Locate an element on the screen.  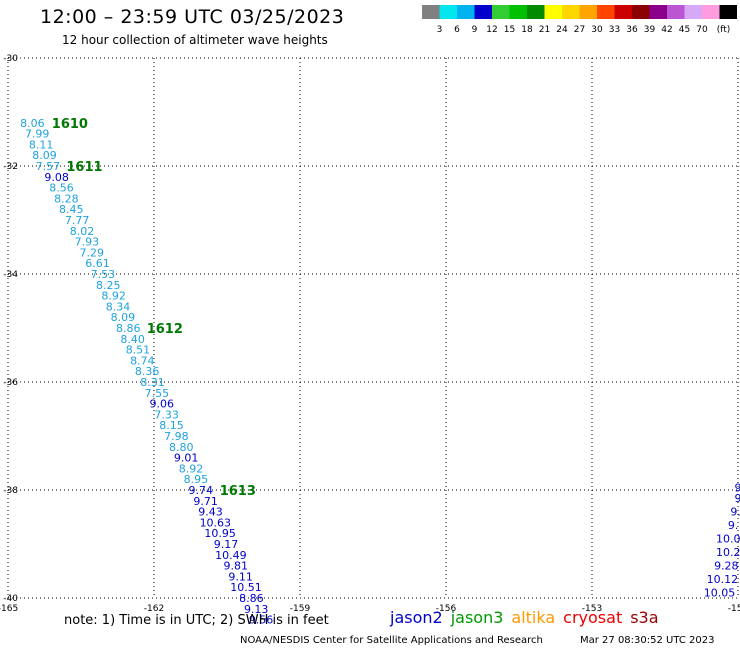
swh-value: 7.55 is located at coordinates (157, 393).